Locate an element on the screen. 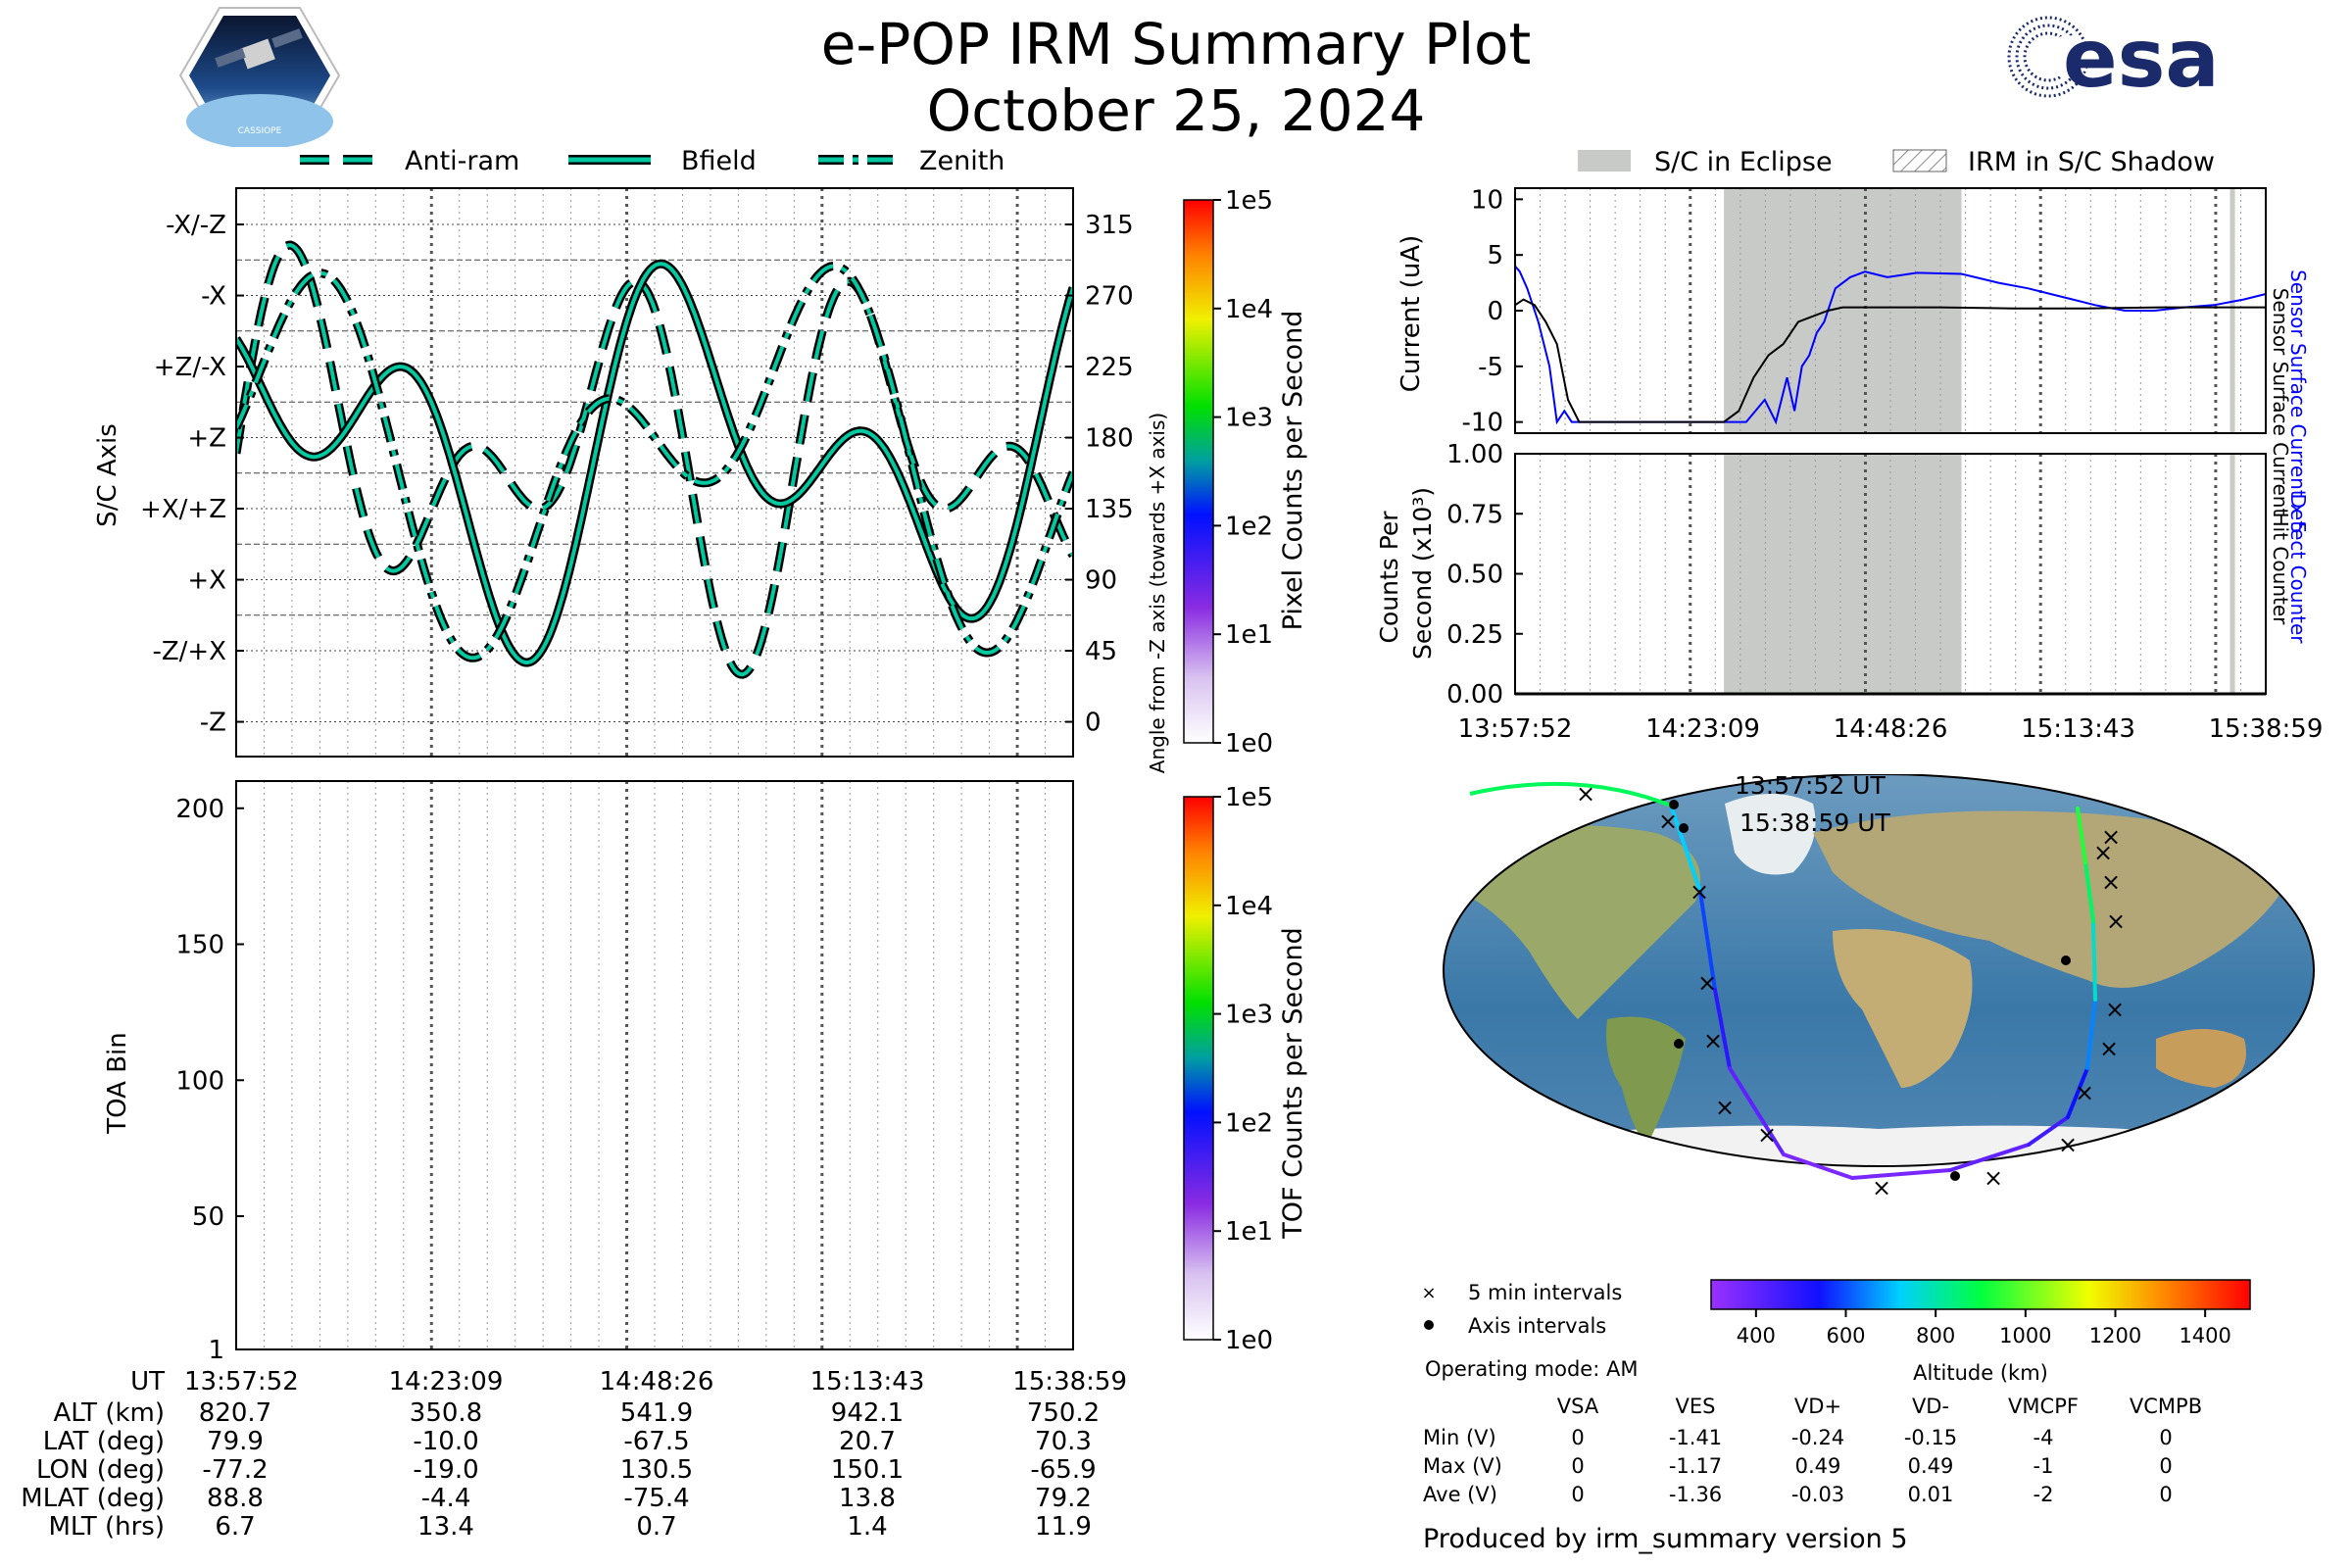  ephemeris-value: 20.7 is located at coordinates (867, 1441).